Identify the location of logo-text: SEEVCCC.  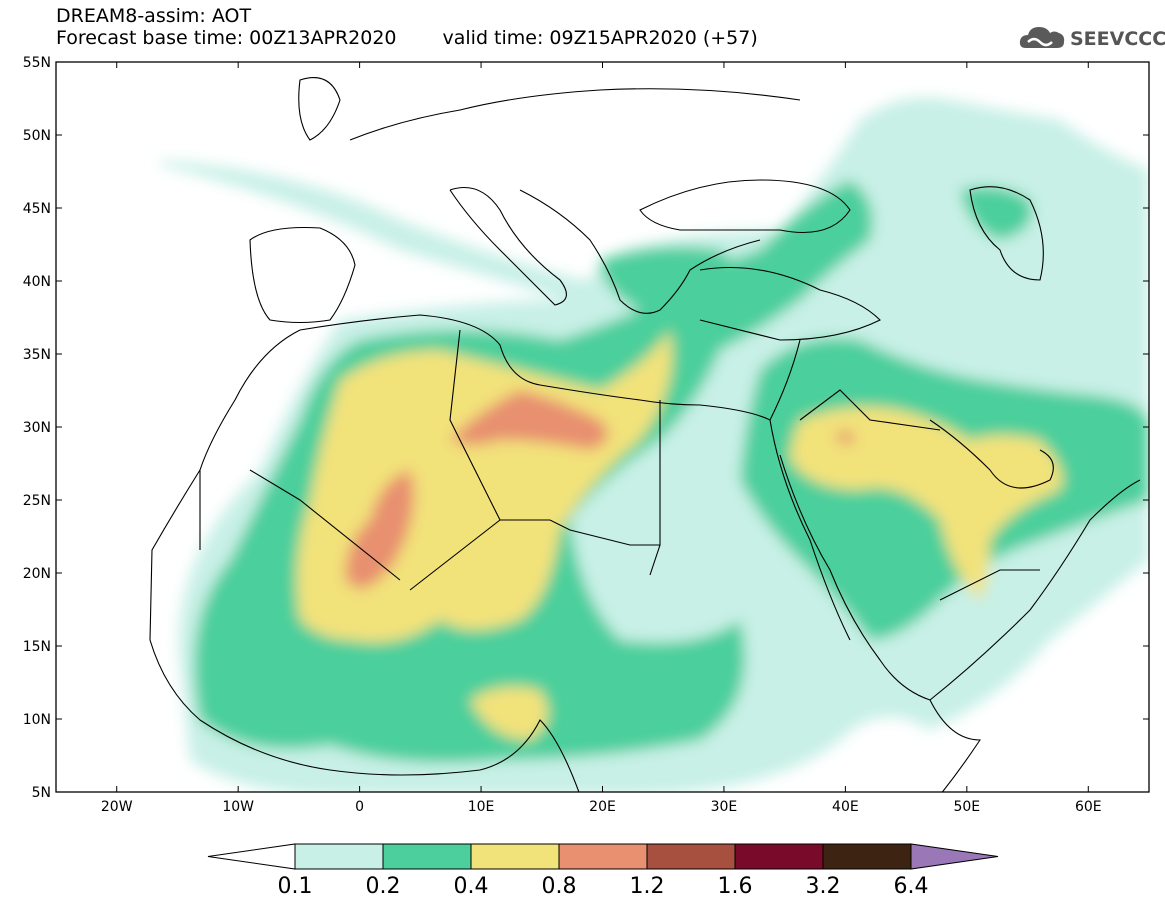
(1117, 39).